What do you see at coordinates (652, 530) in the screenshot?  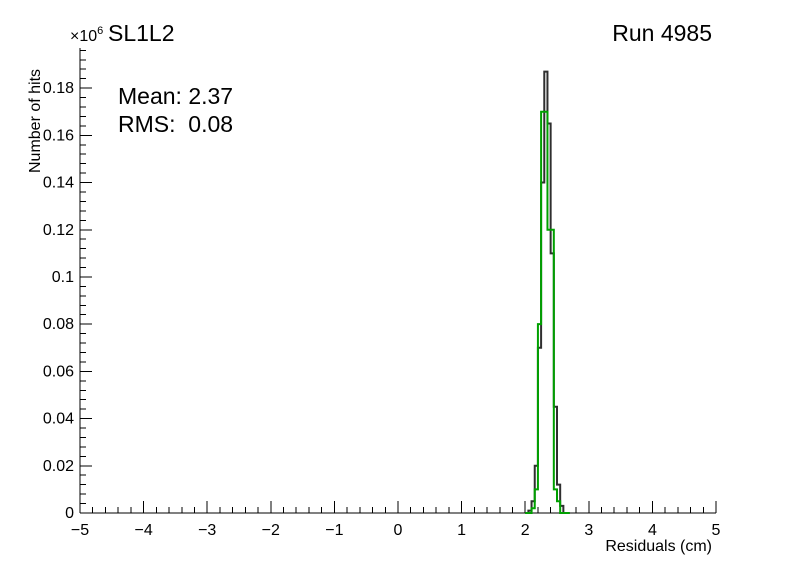 I see `x-tick-label: 4` at bounding box center [652, 530].